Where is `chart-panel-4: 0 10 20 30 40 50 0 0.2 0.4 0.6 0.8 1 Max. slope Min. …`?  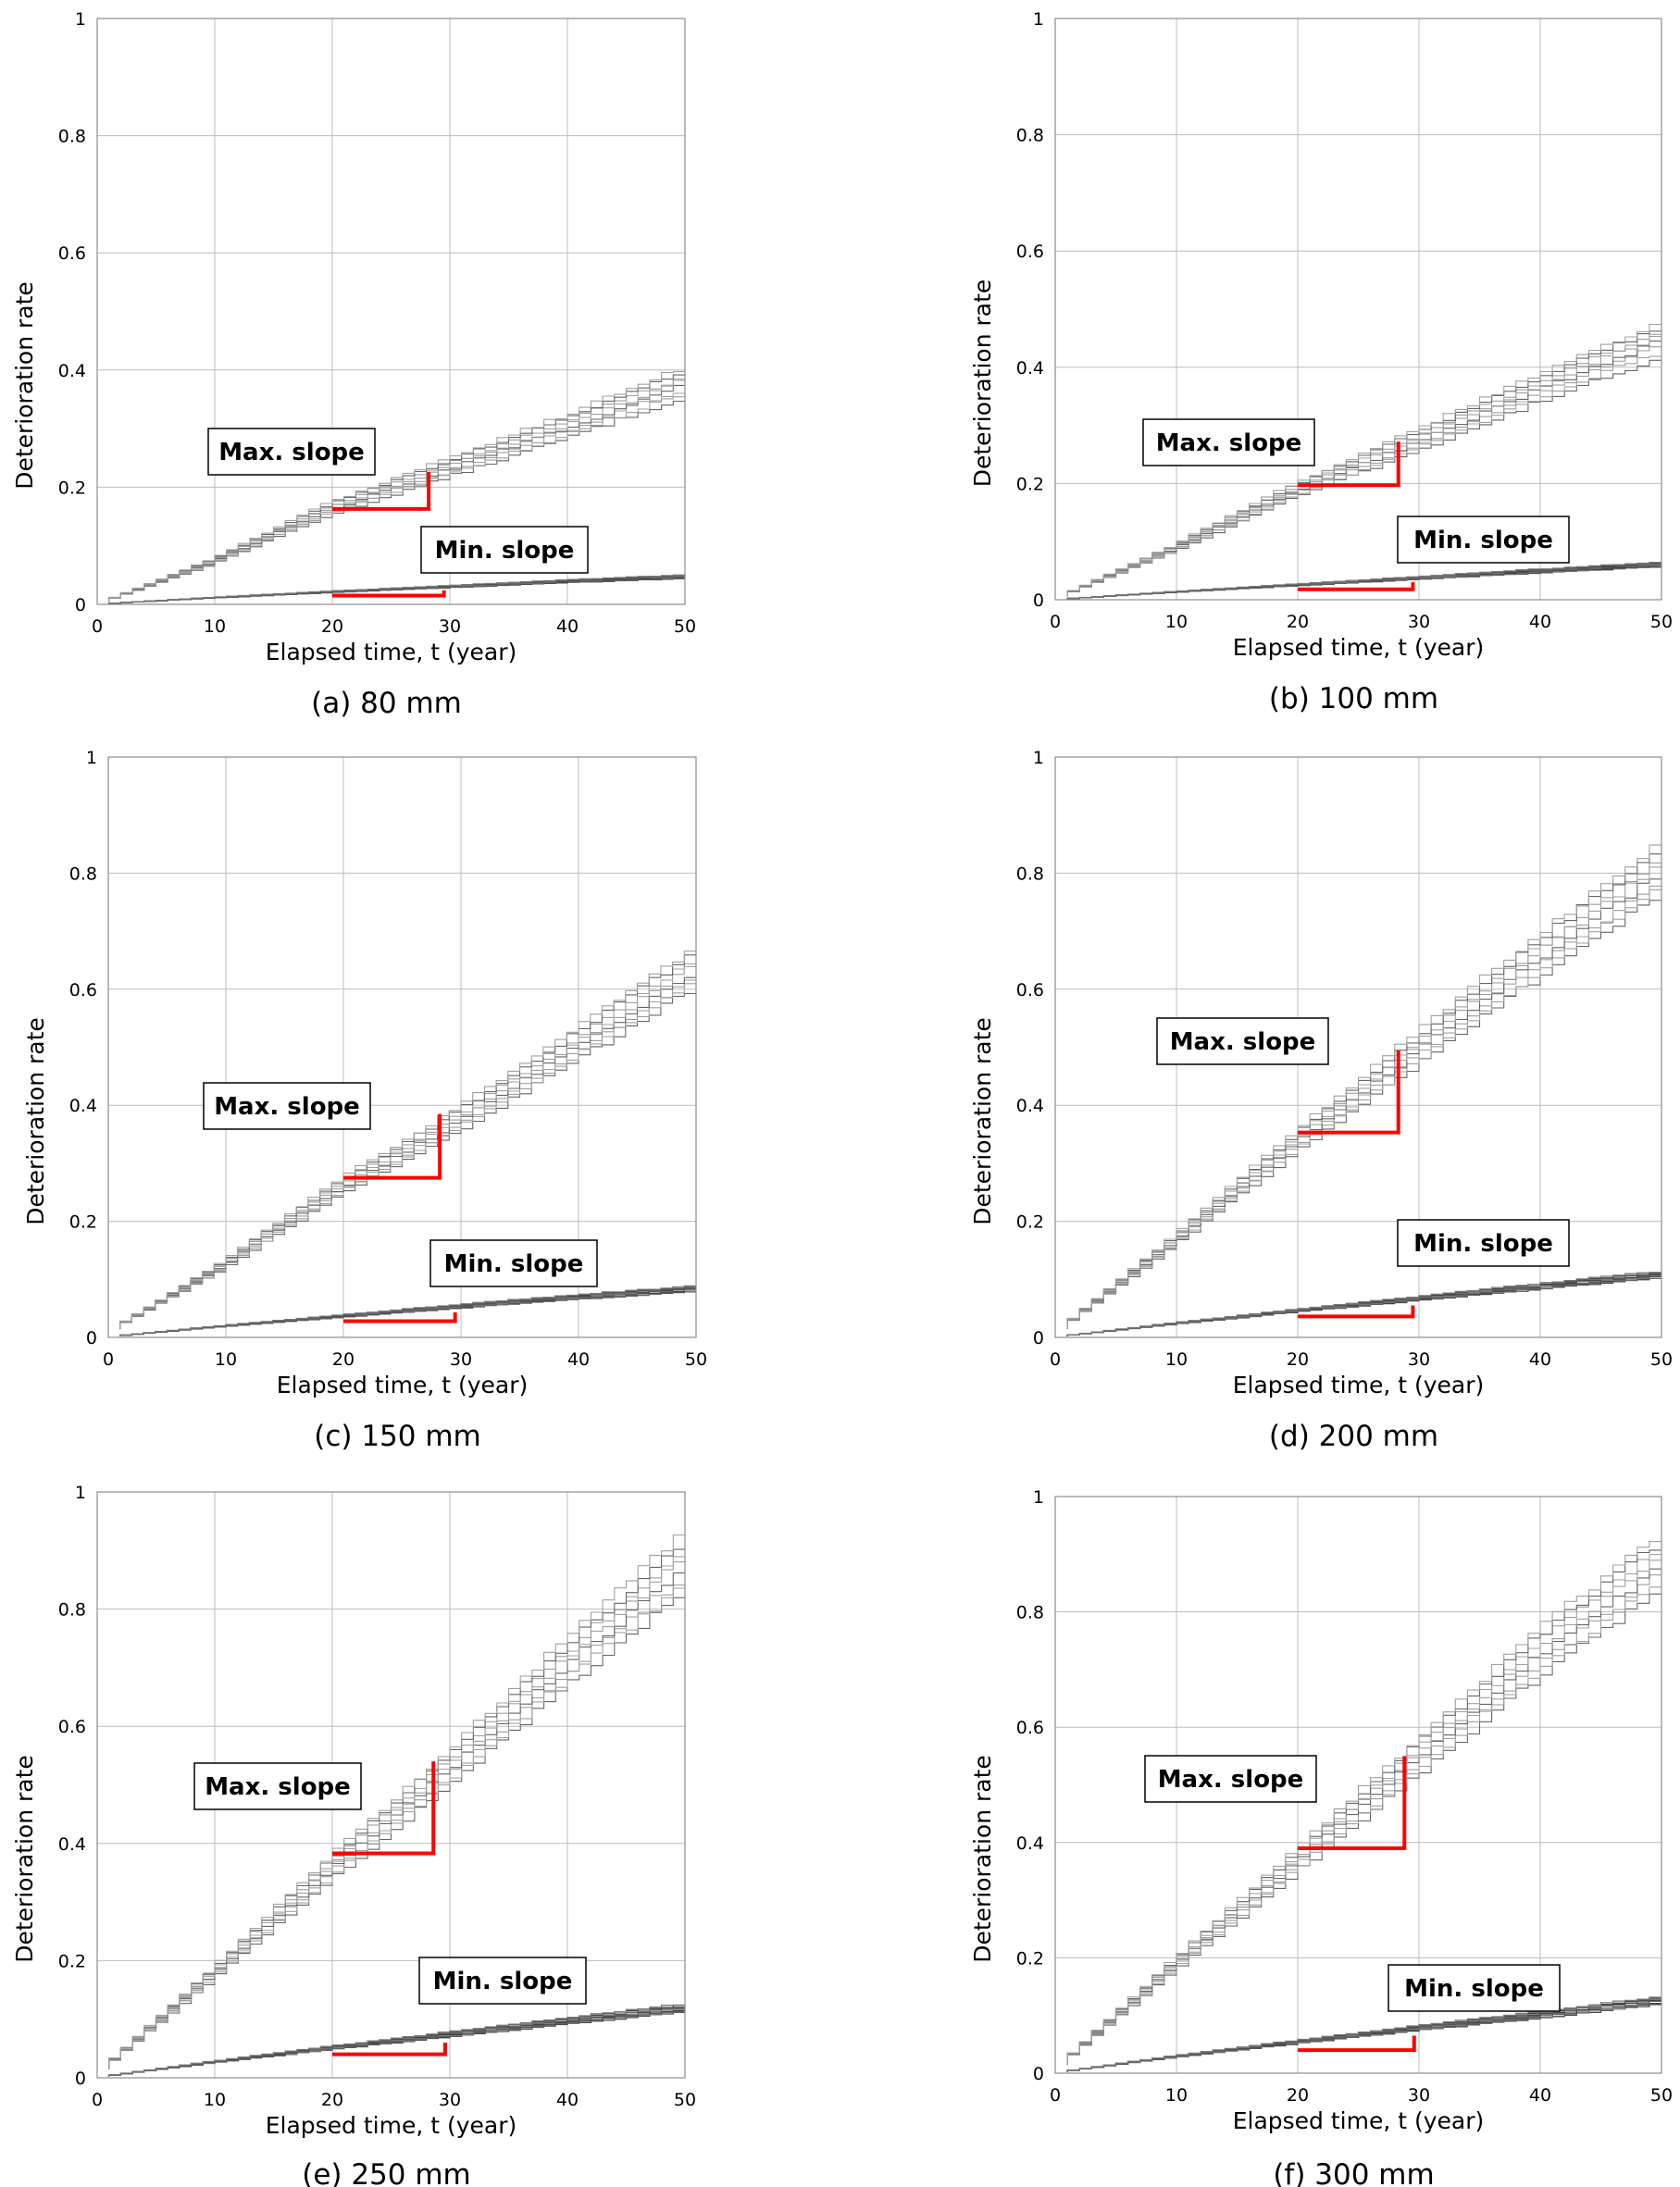 chart-panel-4: 0 10 20 30 40 50 0 0.2 0.4 0.6 0.8 1 Max. slope Min. … is located at coordinates (1321, 1100).